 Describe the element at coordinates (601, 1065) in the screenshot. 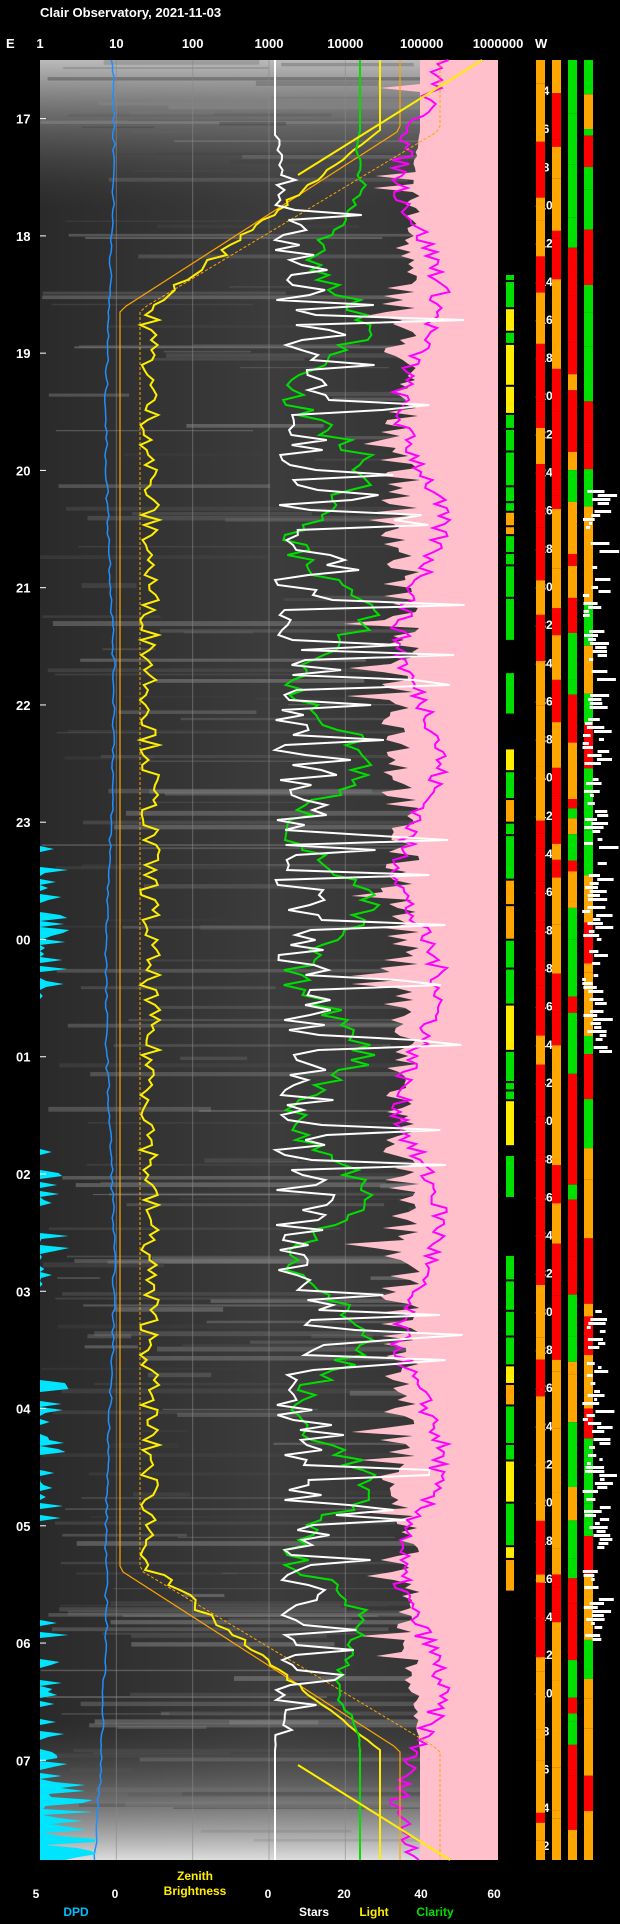

I see `telescope-column` at that location.